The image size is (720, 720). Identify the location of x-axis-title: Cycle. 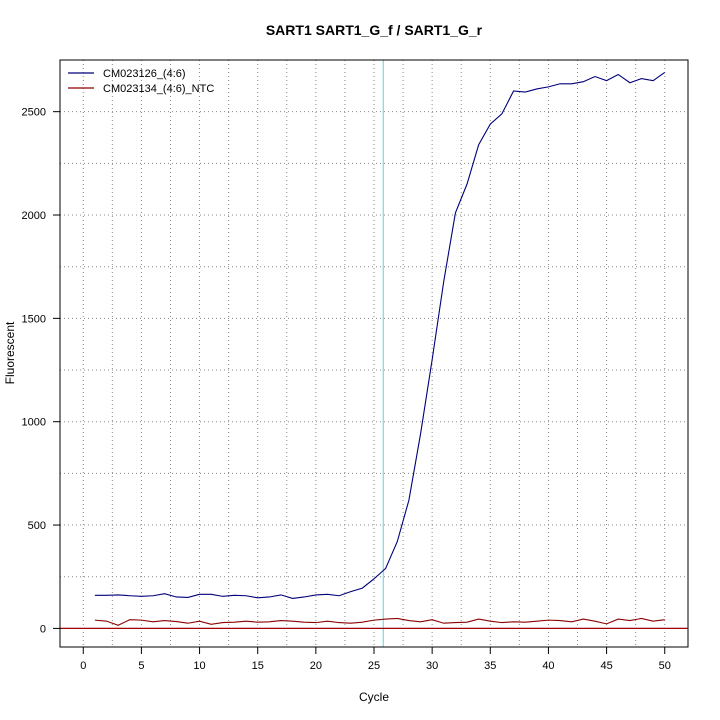
(374, 697).